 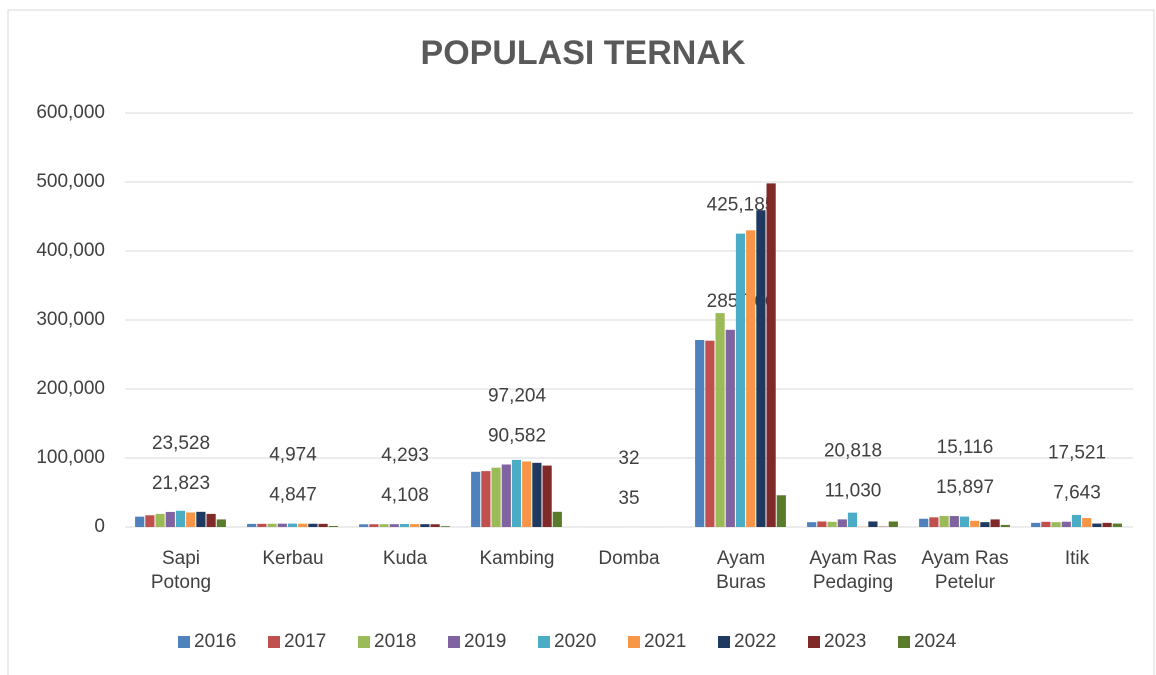 What do you see at coordinates (215, 641) in the screenshot?
I see `legend-label: 2016` at bounding box center [215, 641].